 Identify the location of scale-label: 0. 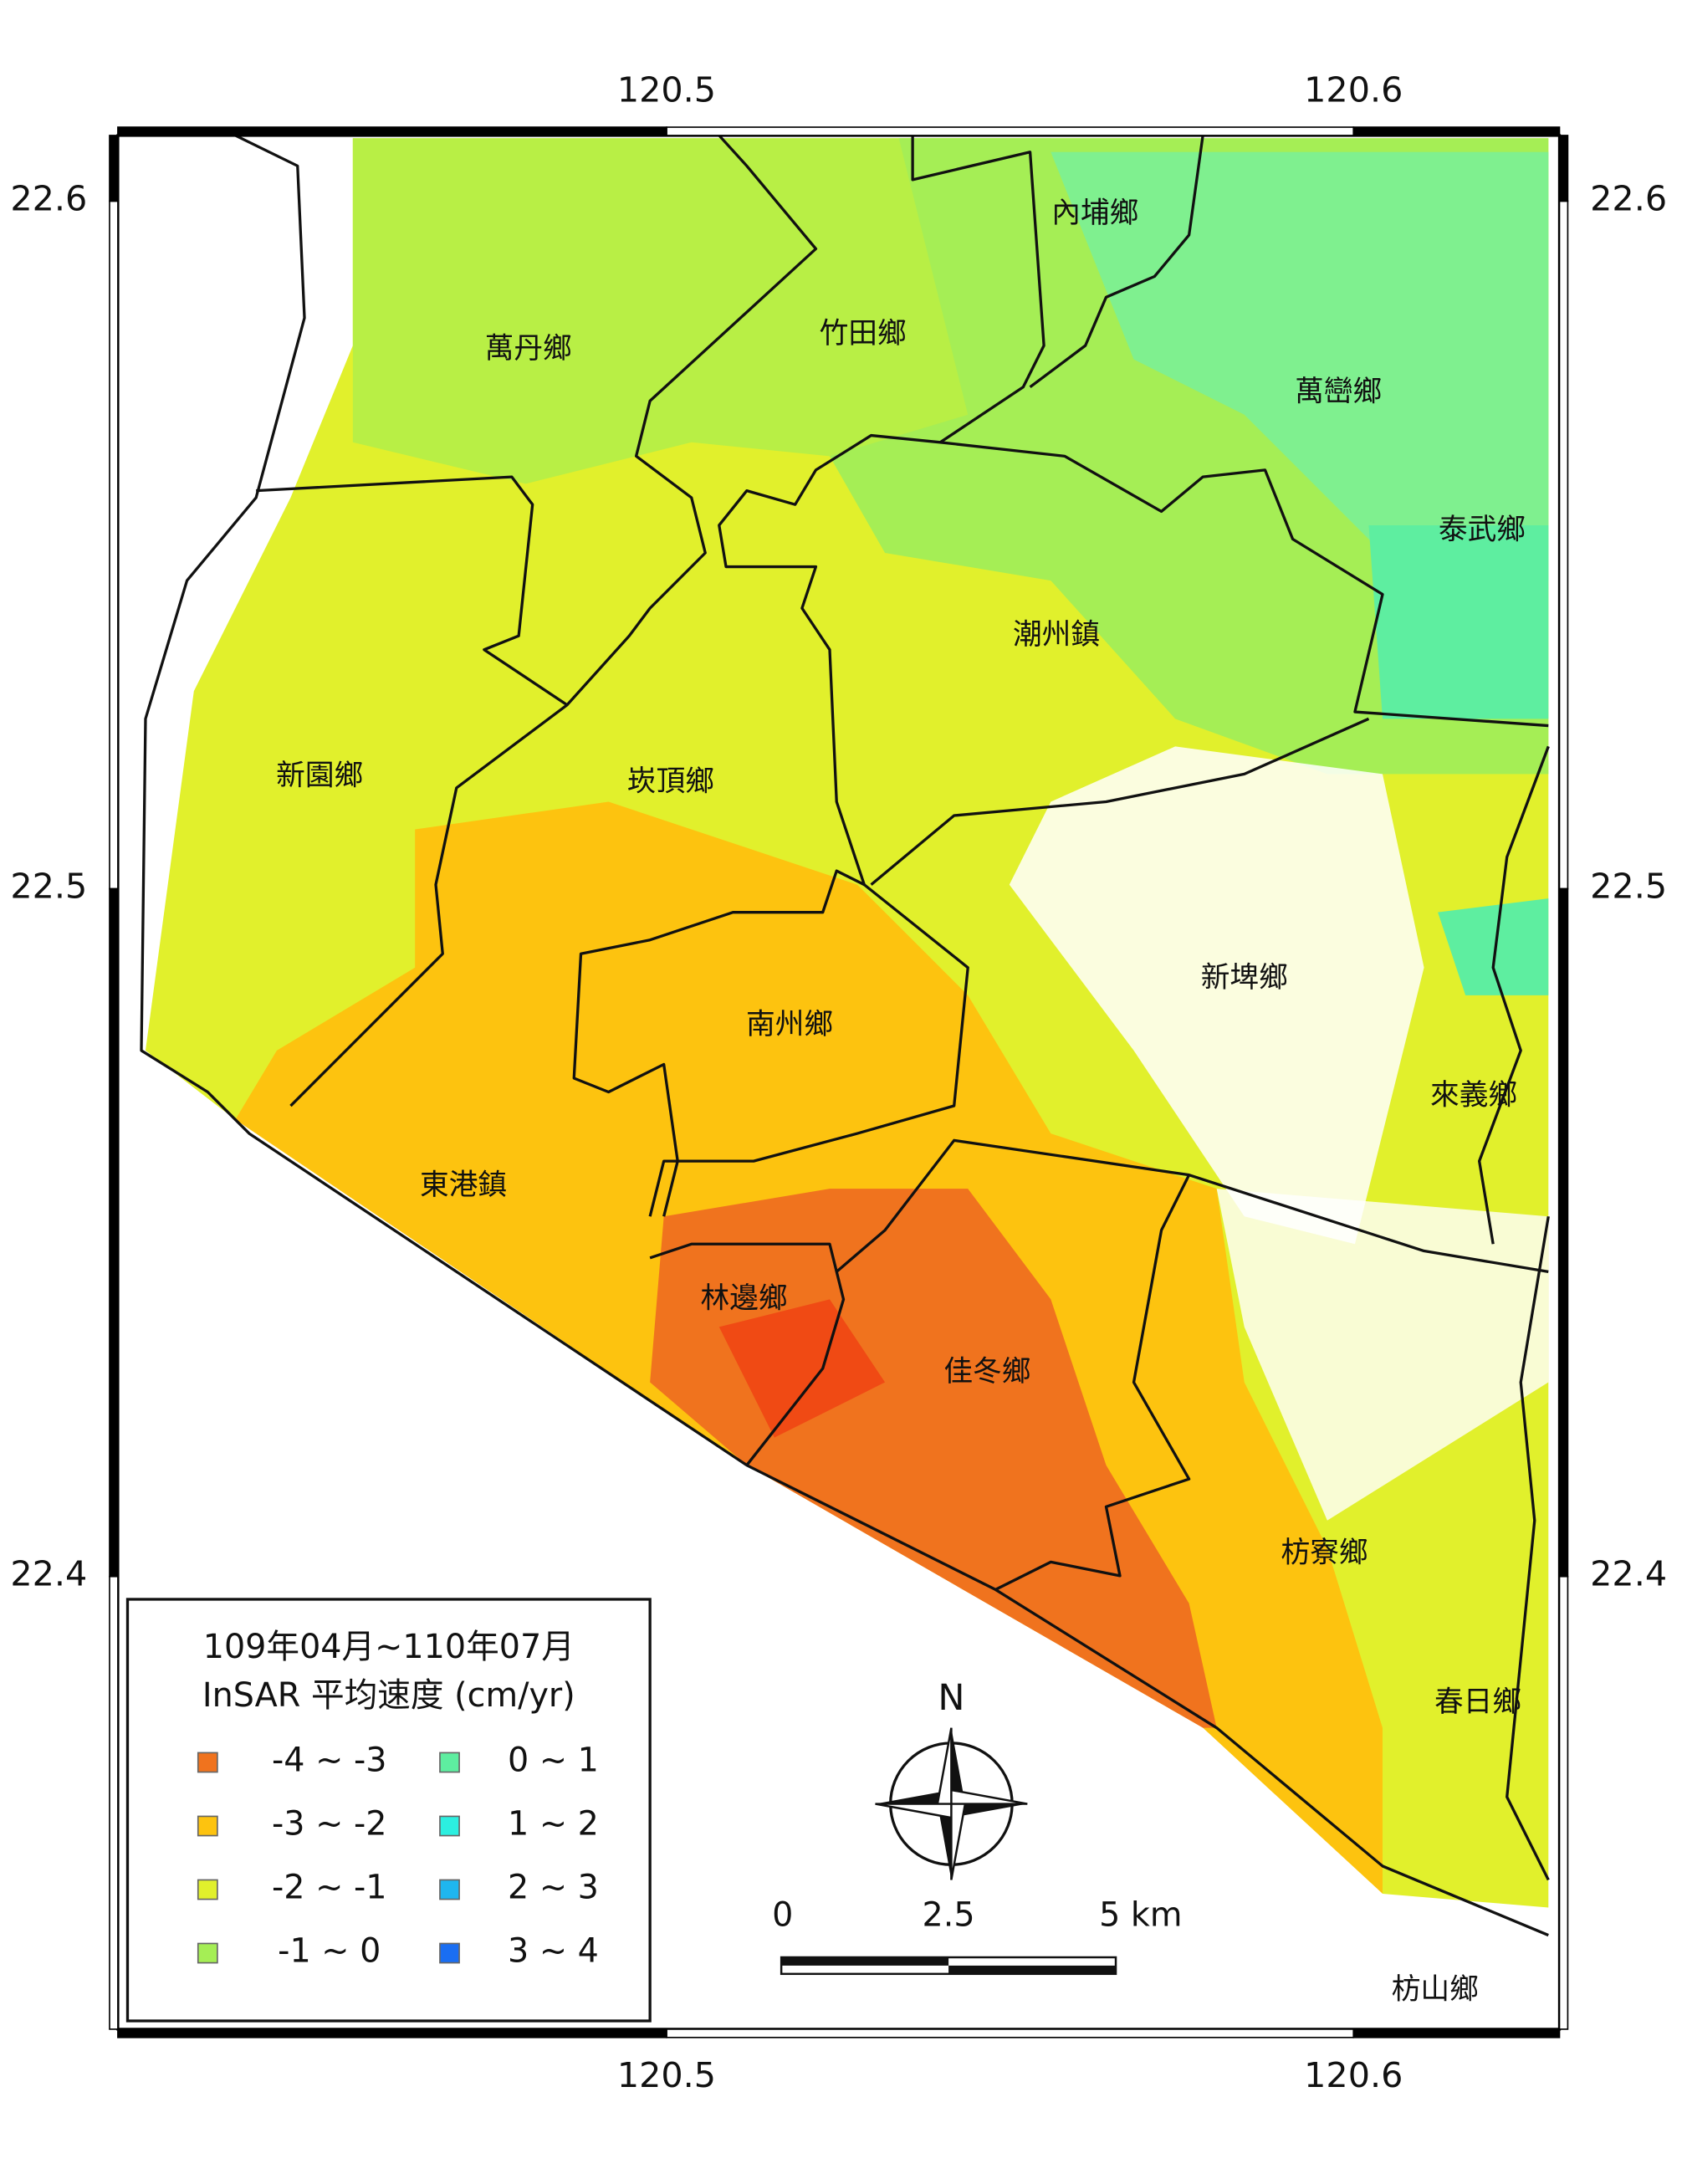
(782, 1915).